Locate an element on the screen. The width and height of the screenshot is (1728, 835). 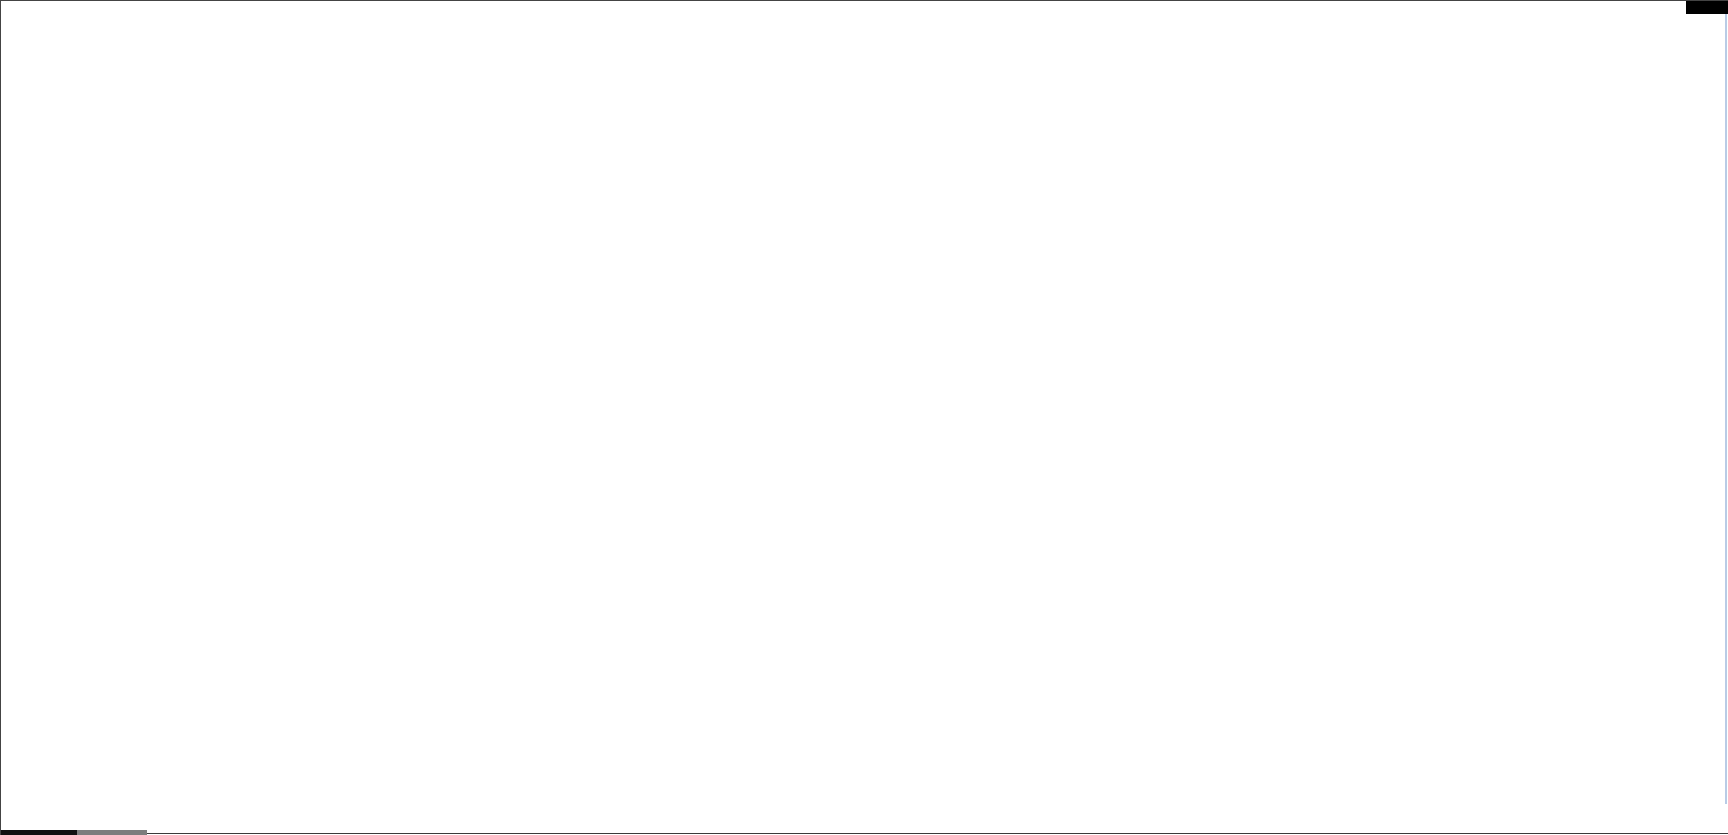
current-price-badge is located at coordinates (1707, 7).